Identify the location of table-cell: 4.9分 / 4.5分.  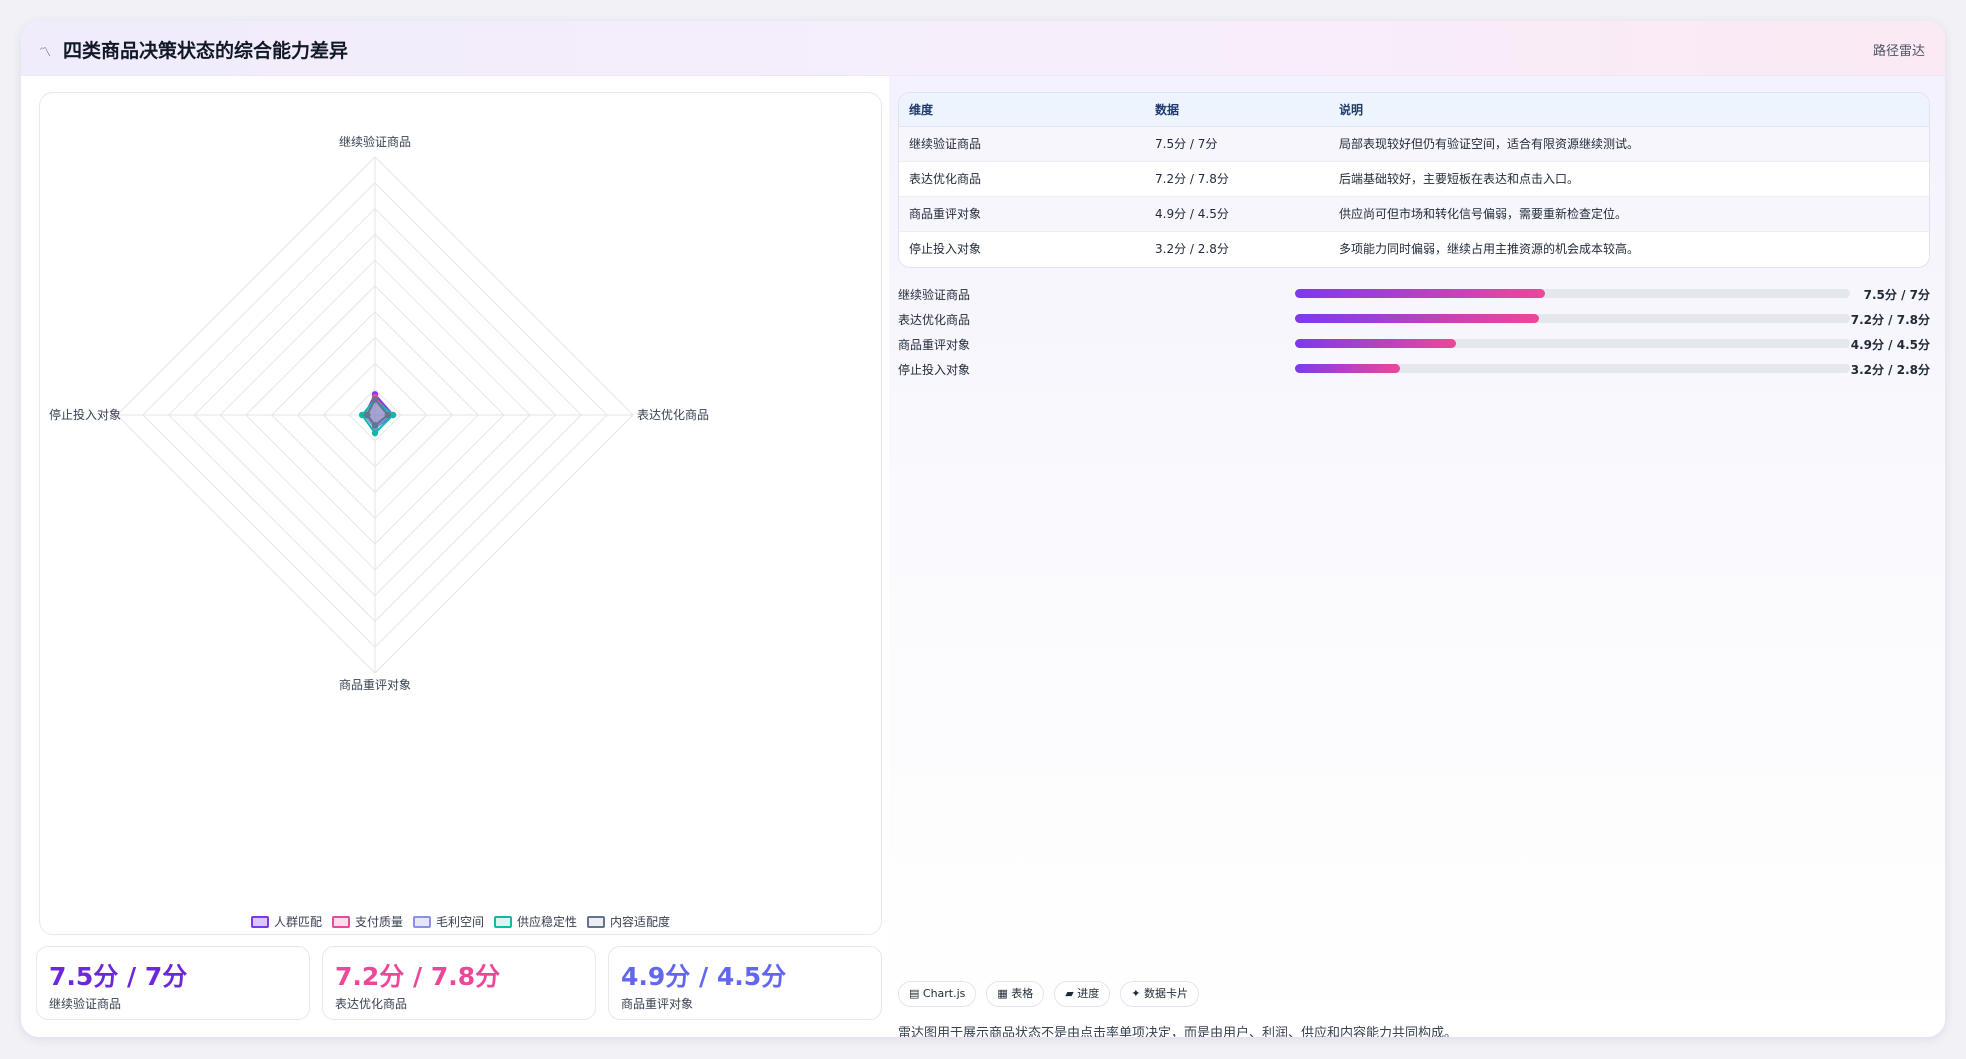
(1237, 214).